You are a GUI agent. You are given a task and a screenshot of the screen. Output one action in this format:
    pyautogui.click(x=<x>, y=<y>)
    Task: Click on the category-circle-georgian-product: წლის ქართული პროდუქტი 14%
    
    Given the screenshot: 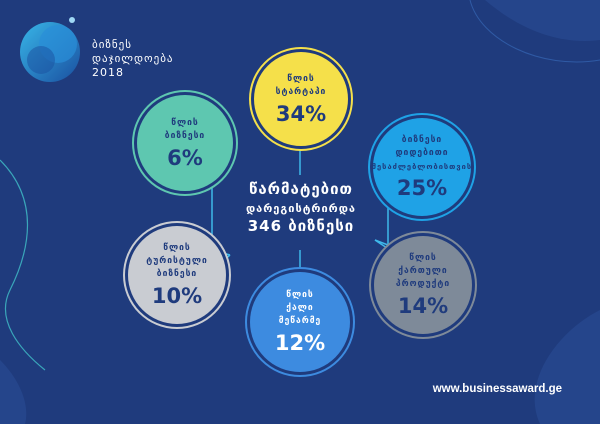 What is the action you would take?
    pyautogui.click(x=423, y=285)
    